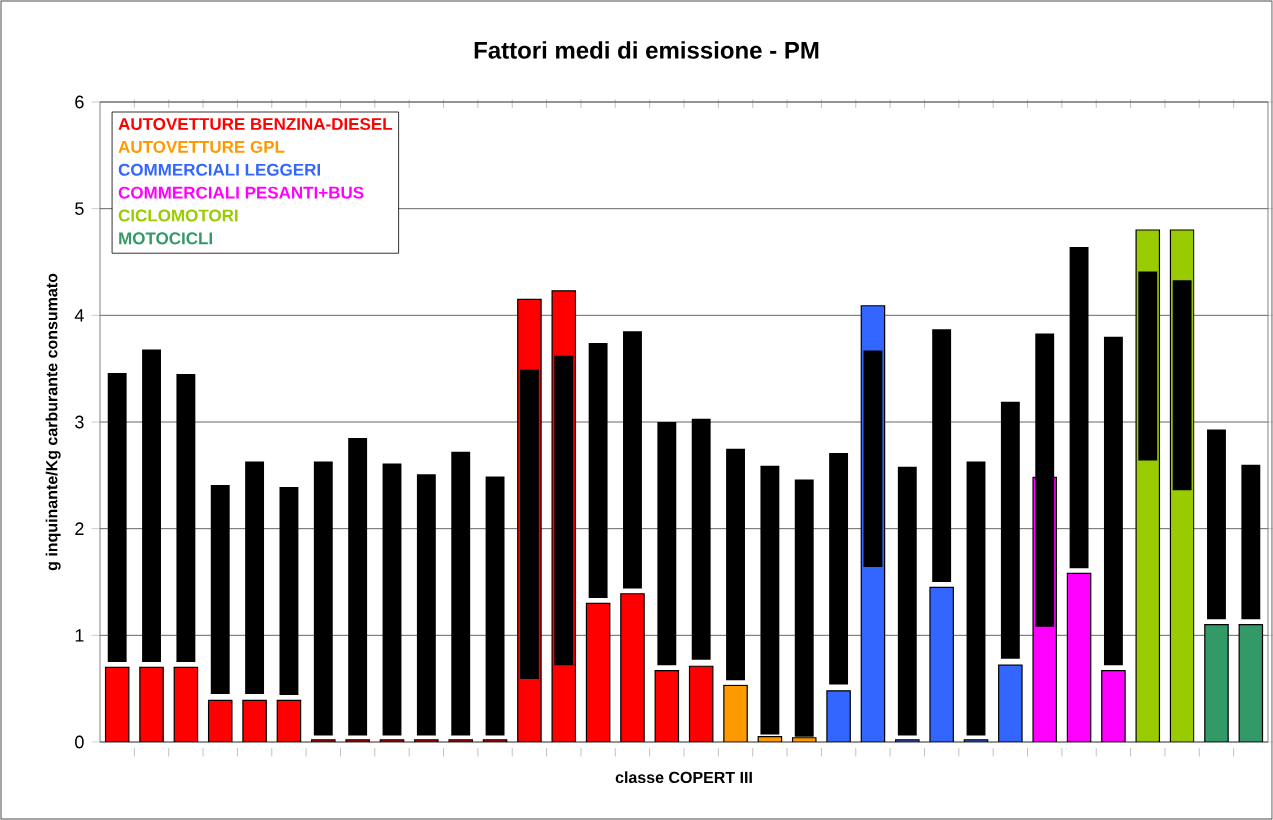 This screenshot has height=820, width=1273. What do you see at coordinates (79, 315) in the screenshot?
I see `y-tick-label: 4` at bounding box center [79, 315].